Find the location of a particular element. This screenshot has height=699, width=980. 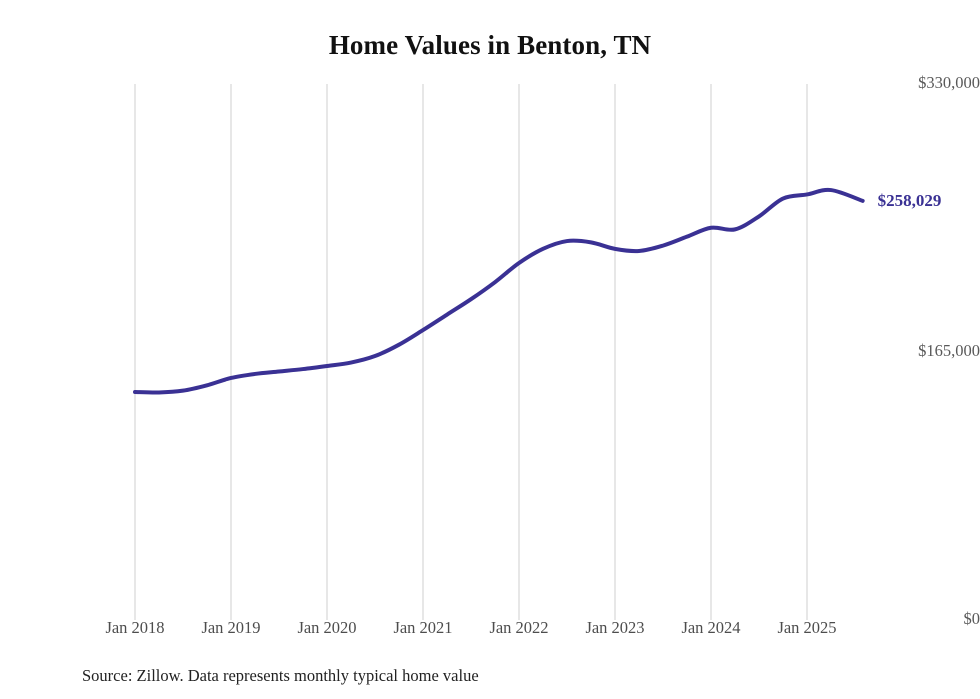

y-tick-label: $165,000 is located at coordinates (949, 350).